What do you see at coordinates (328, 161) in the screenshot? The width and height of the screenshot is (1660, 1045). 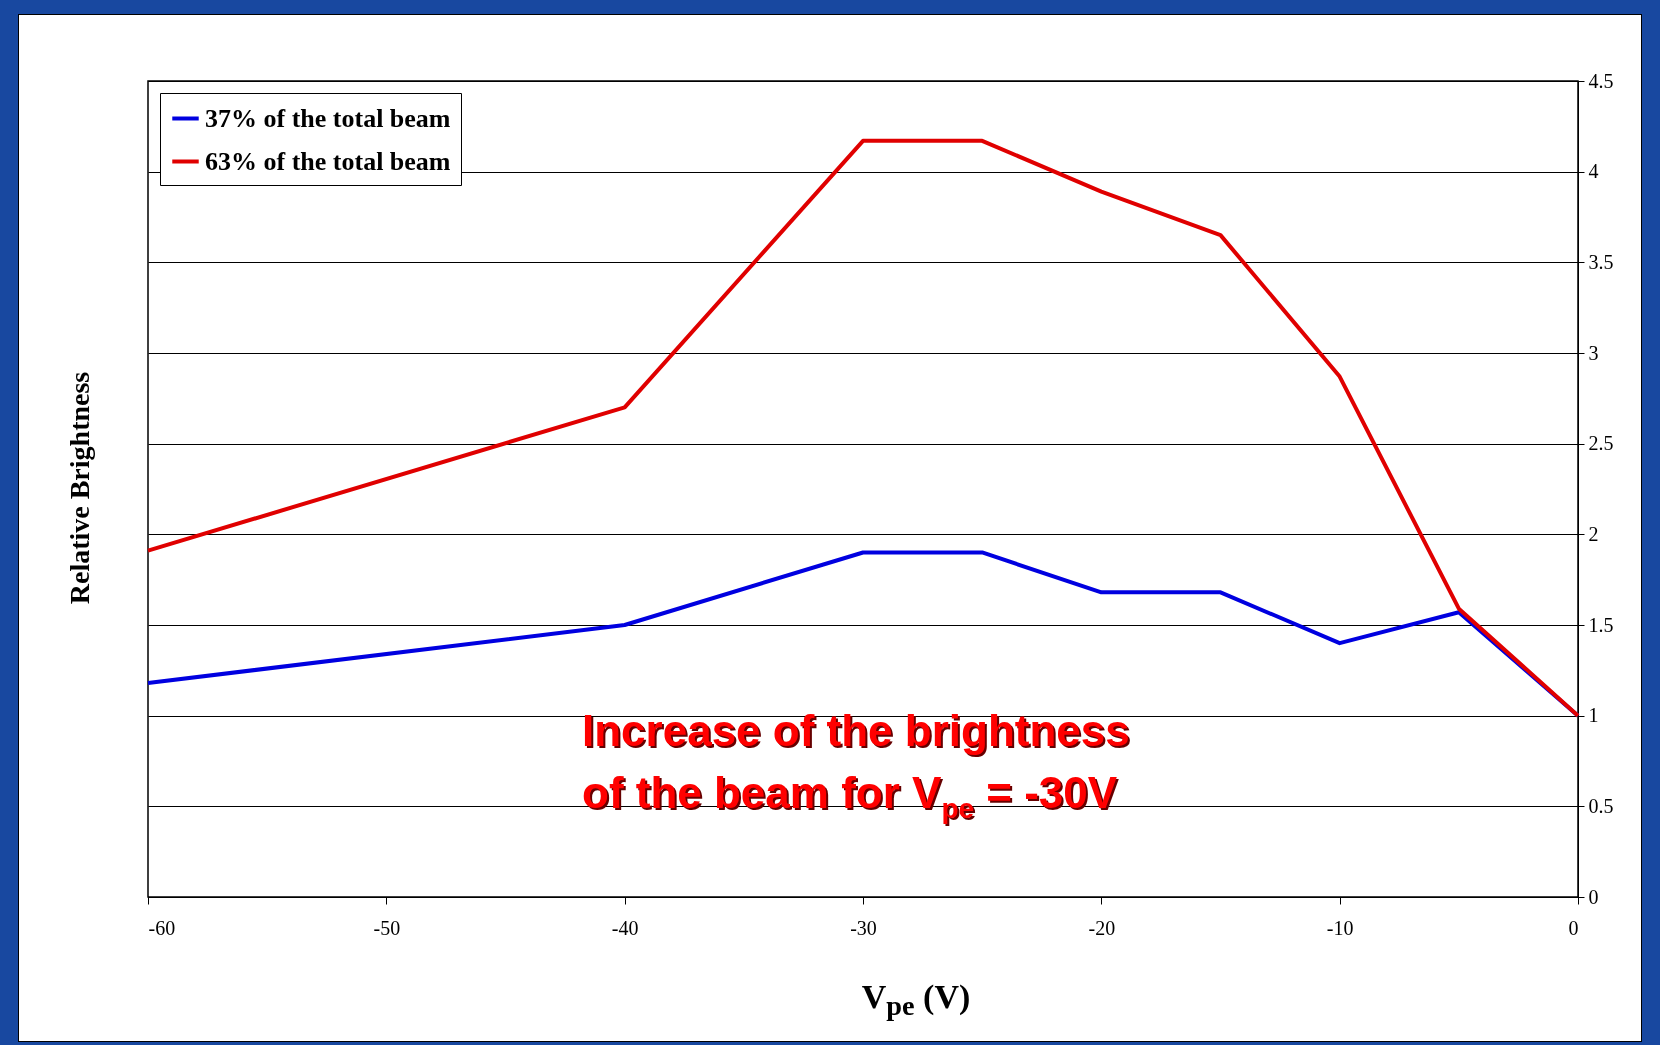 I see `legend-label: 63% of the total beam` at bounding box center [328, 161].